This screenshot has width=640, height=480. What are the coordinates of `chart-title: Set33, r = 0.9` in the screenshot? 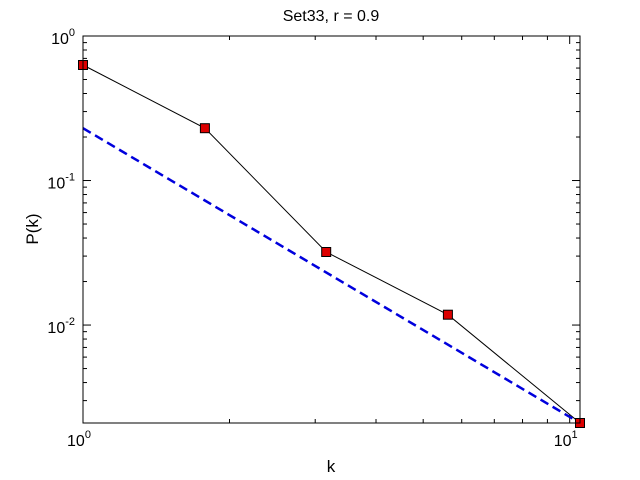 It's located at (331, 16).